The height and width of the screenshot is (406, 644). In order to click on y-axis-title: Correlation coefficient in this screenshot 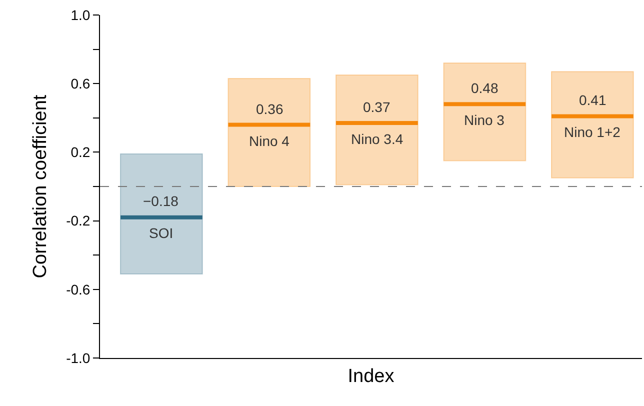, I will do `click(40, 186)`.